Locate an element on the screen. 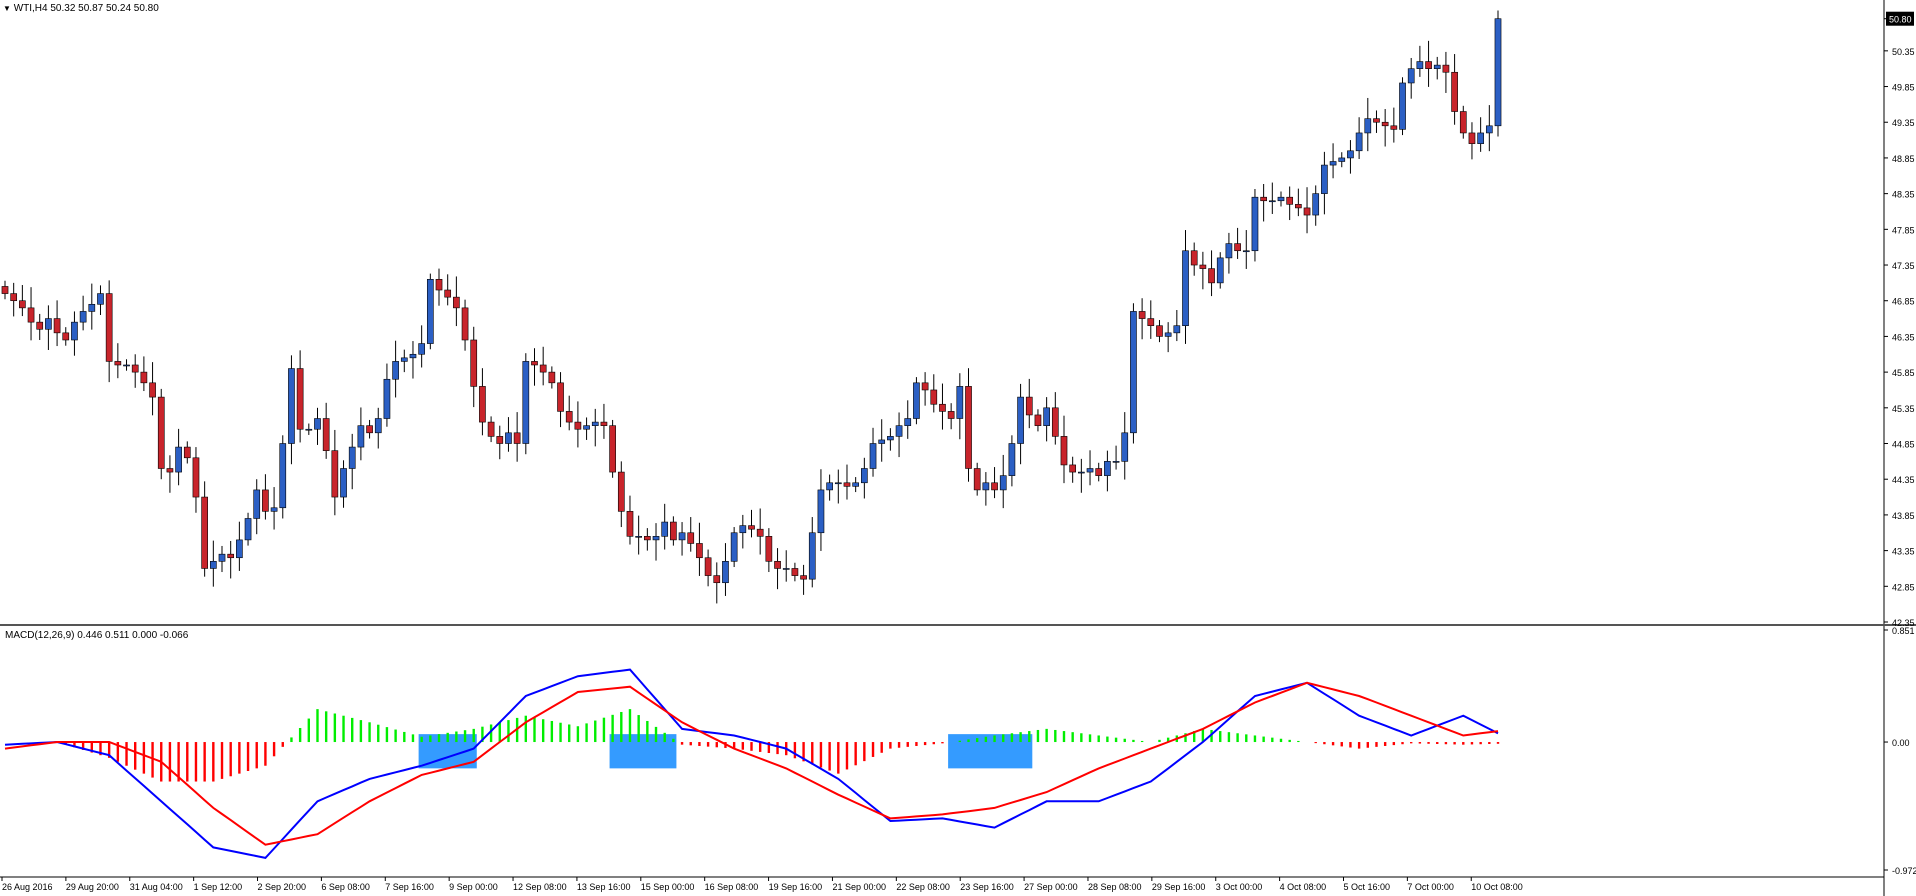 This screenshot has height=896, width=1916. chevron-down-icon: ▼ is located at coordinates (7, 8).